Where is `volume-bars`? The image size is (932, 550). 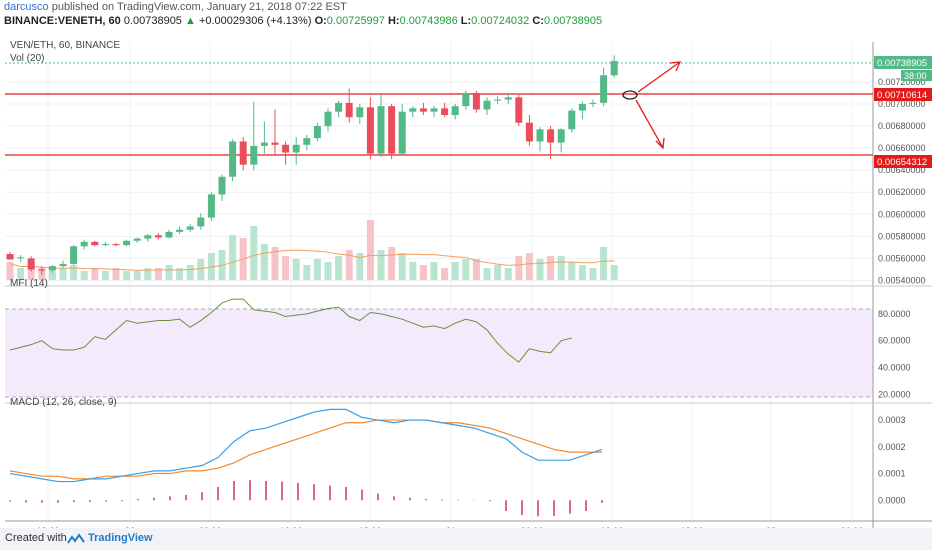
volume-bars is located at coordinates (312, 250).